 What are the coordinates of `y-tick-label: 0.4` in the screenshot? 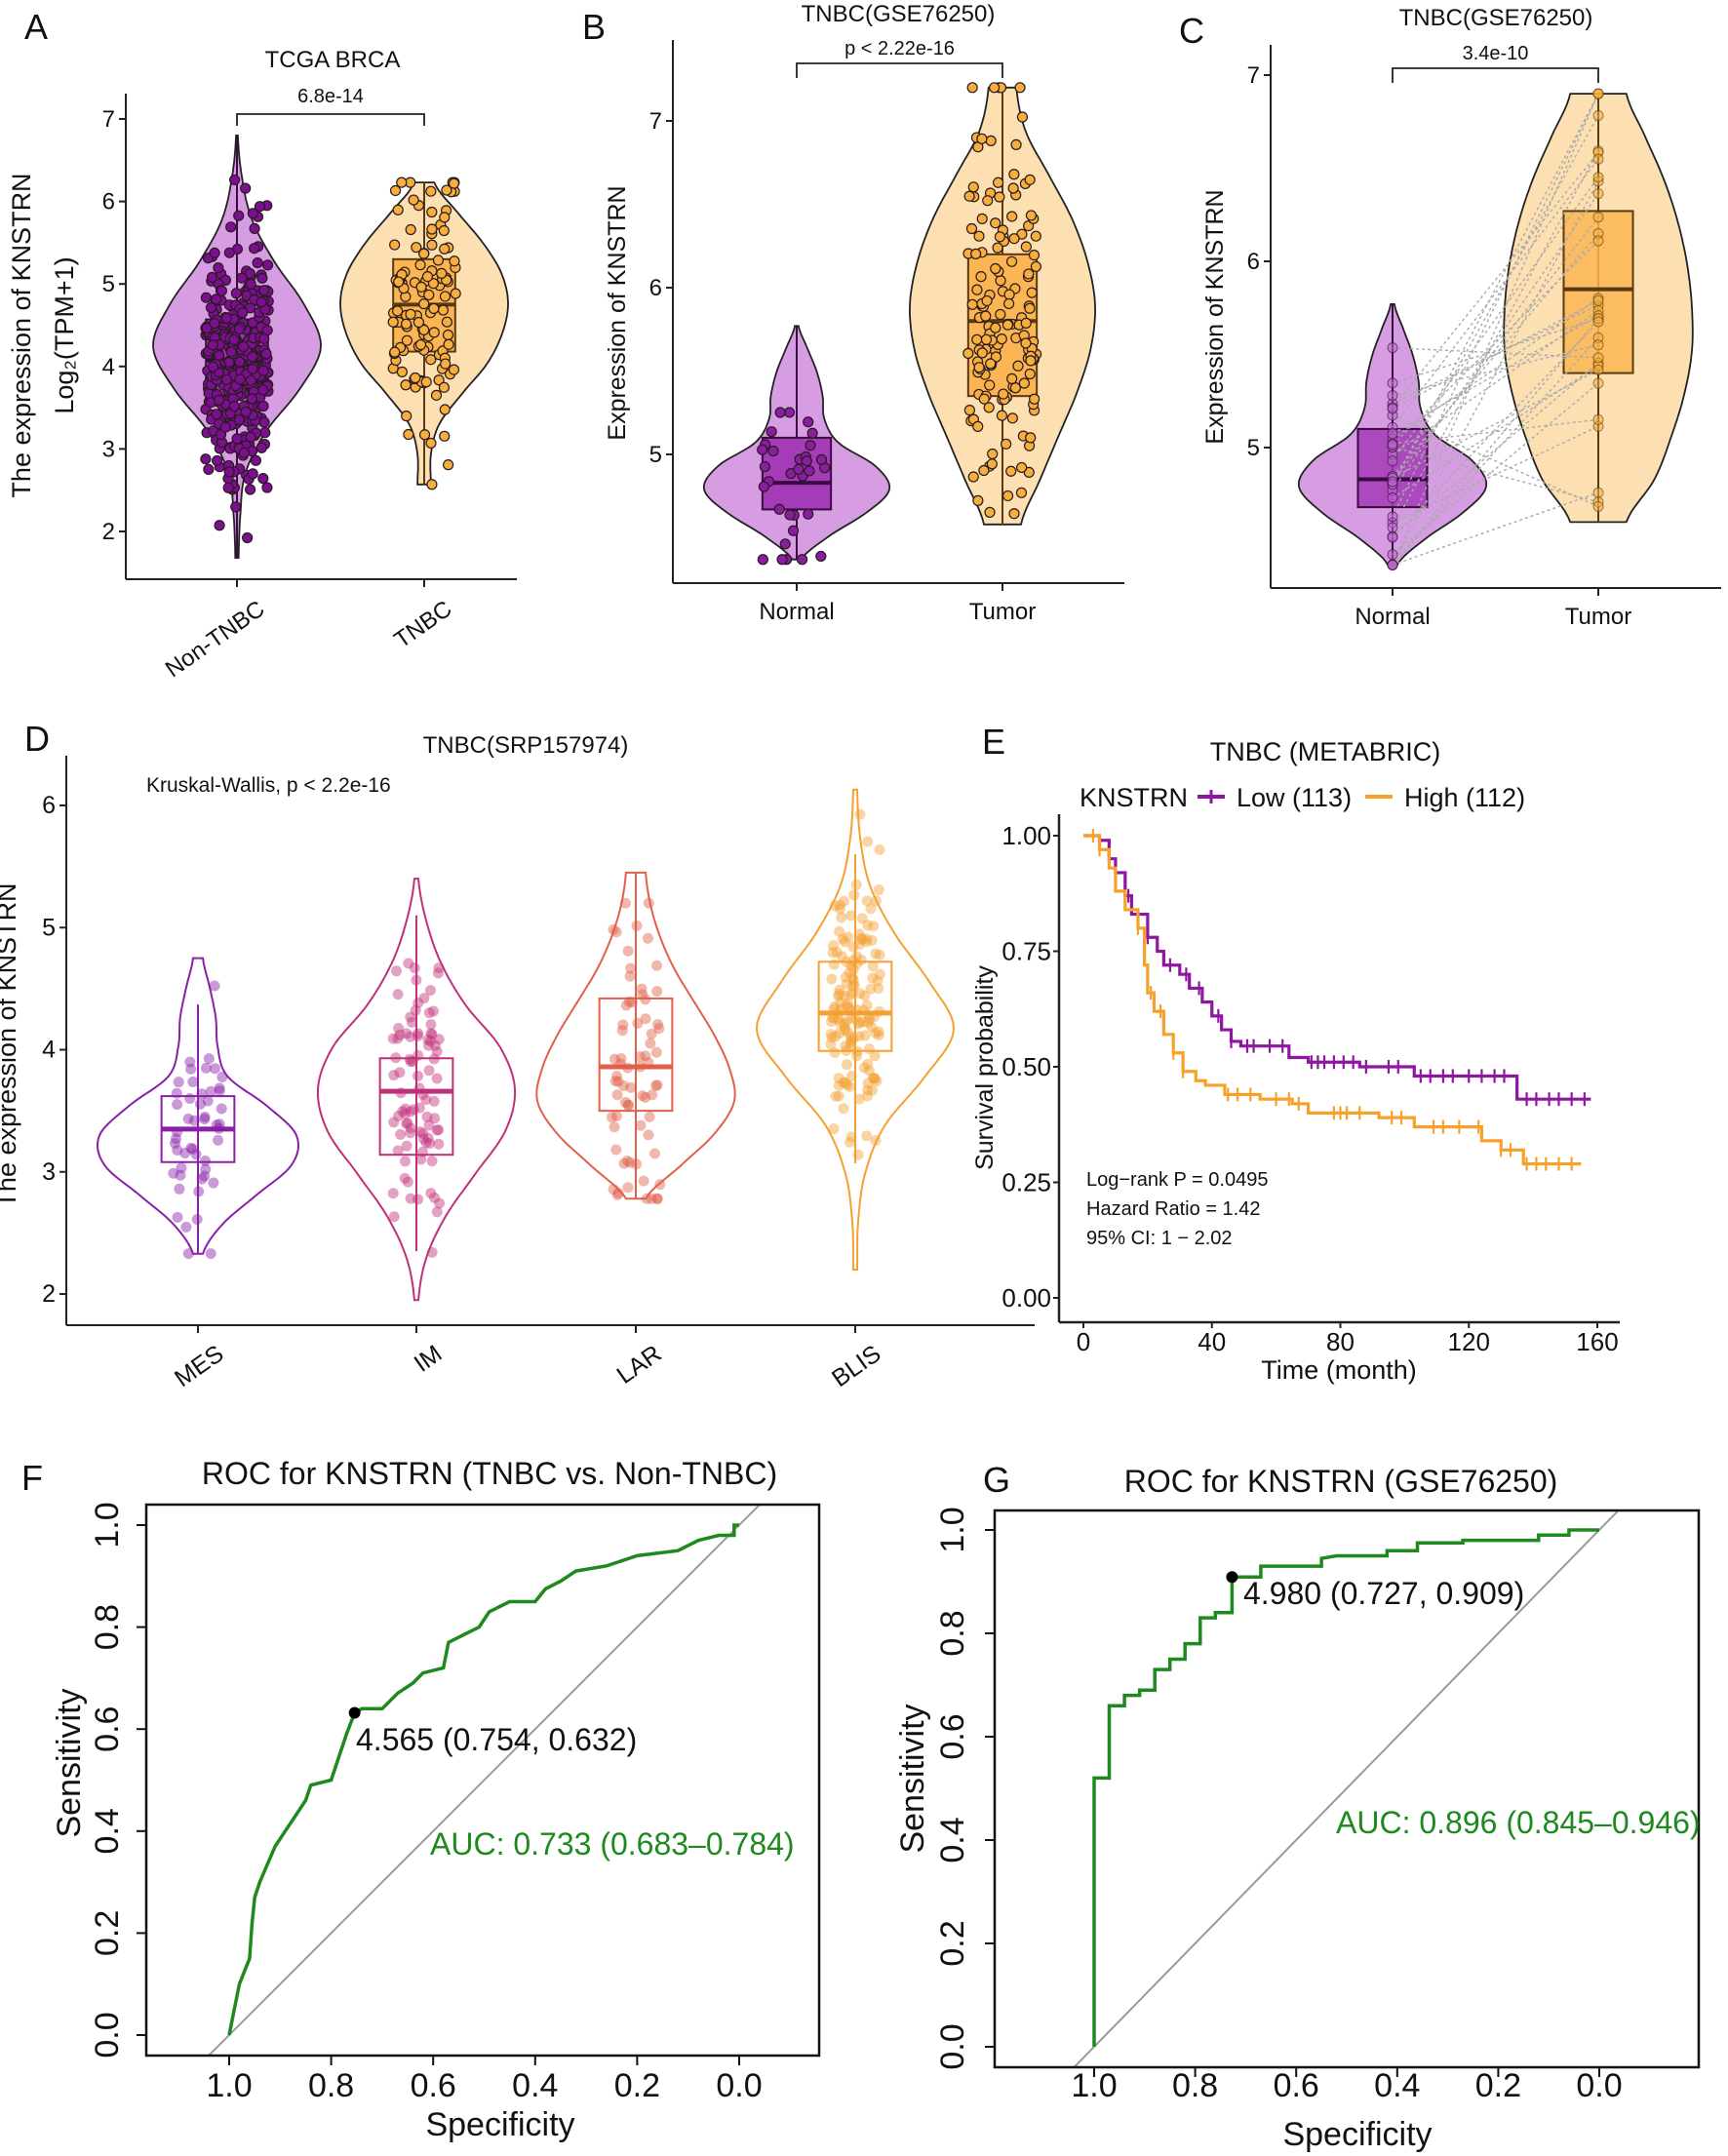 It's located at (953, 1839).